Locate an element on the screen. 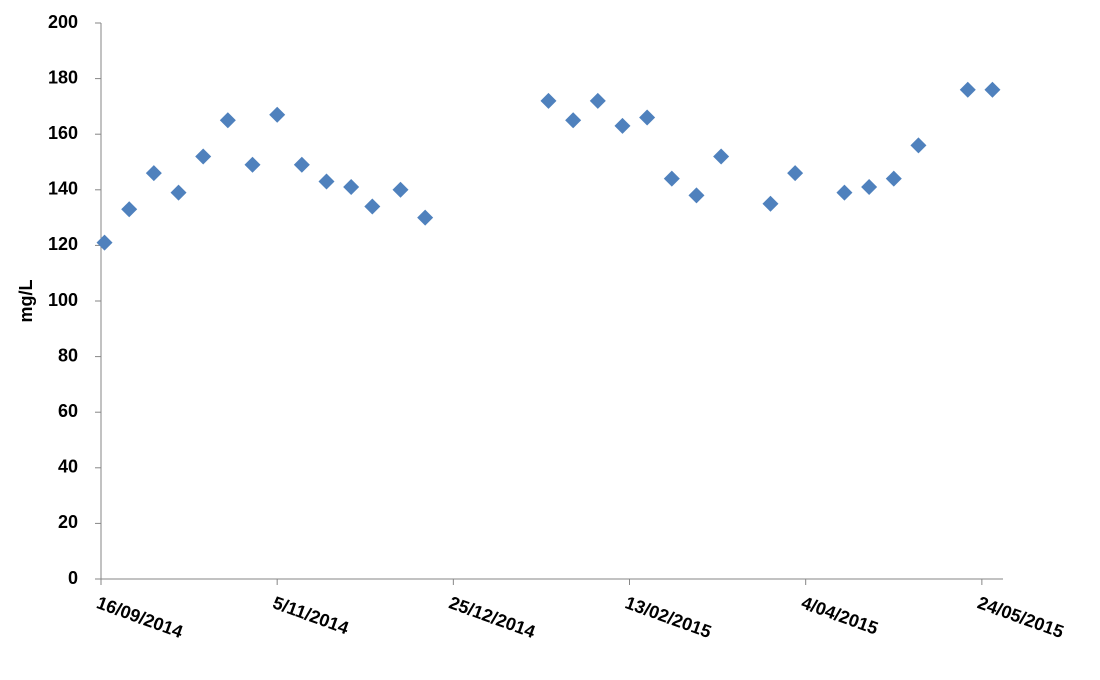  y-tick-label: 60 is located at coordinates (68, 411).